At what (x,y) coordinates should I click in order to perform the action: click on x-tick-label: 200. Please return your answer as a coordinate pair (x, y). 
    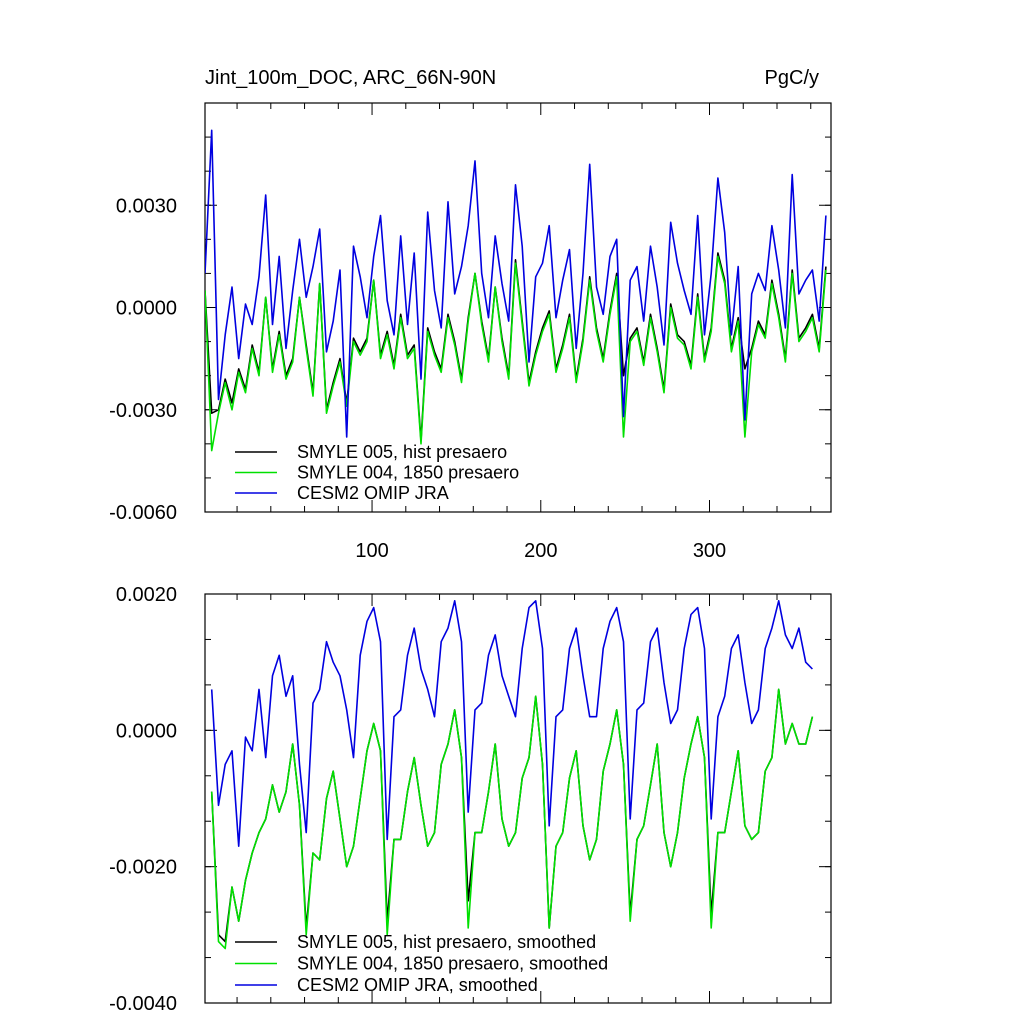
    Looking at the image, I should click on (540, 551).